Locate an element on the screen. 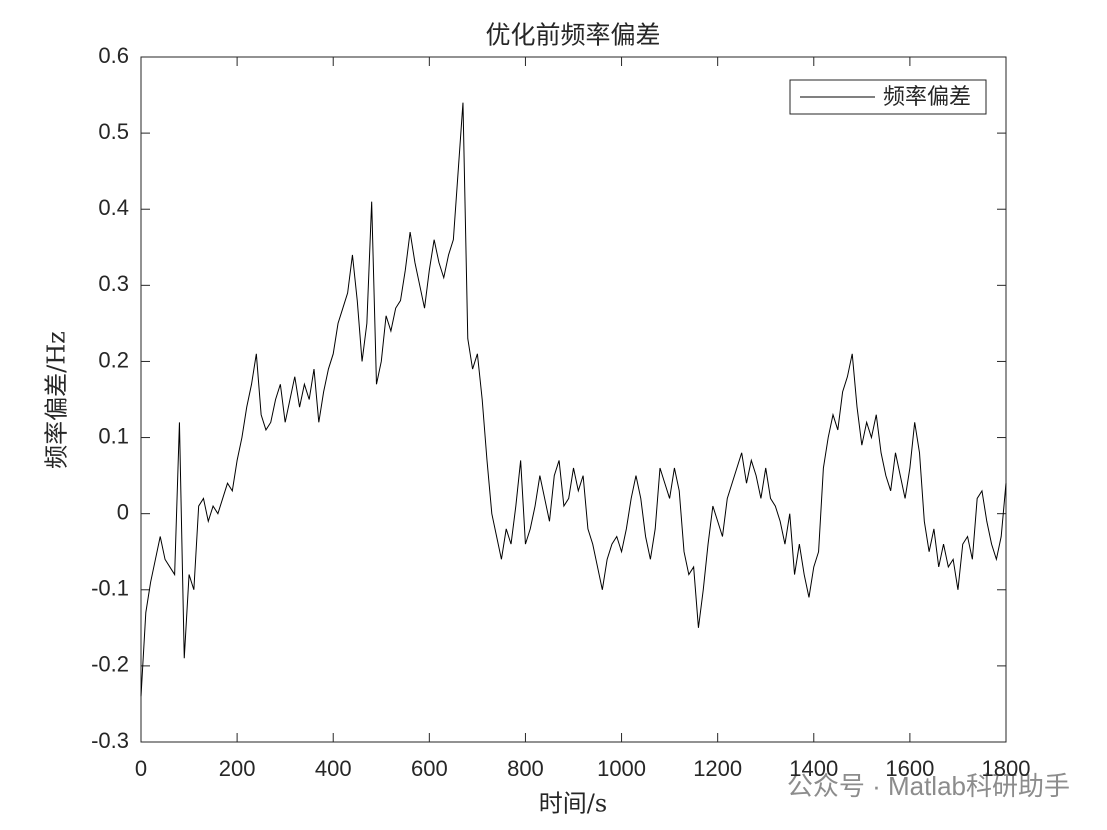  y-tick-label: 0.5 is located at coordinates (113, 131).